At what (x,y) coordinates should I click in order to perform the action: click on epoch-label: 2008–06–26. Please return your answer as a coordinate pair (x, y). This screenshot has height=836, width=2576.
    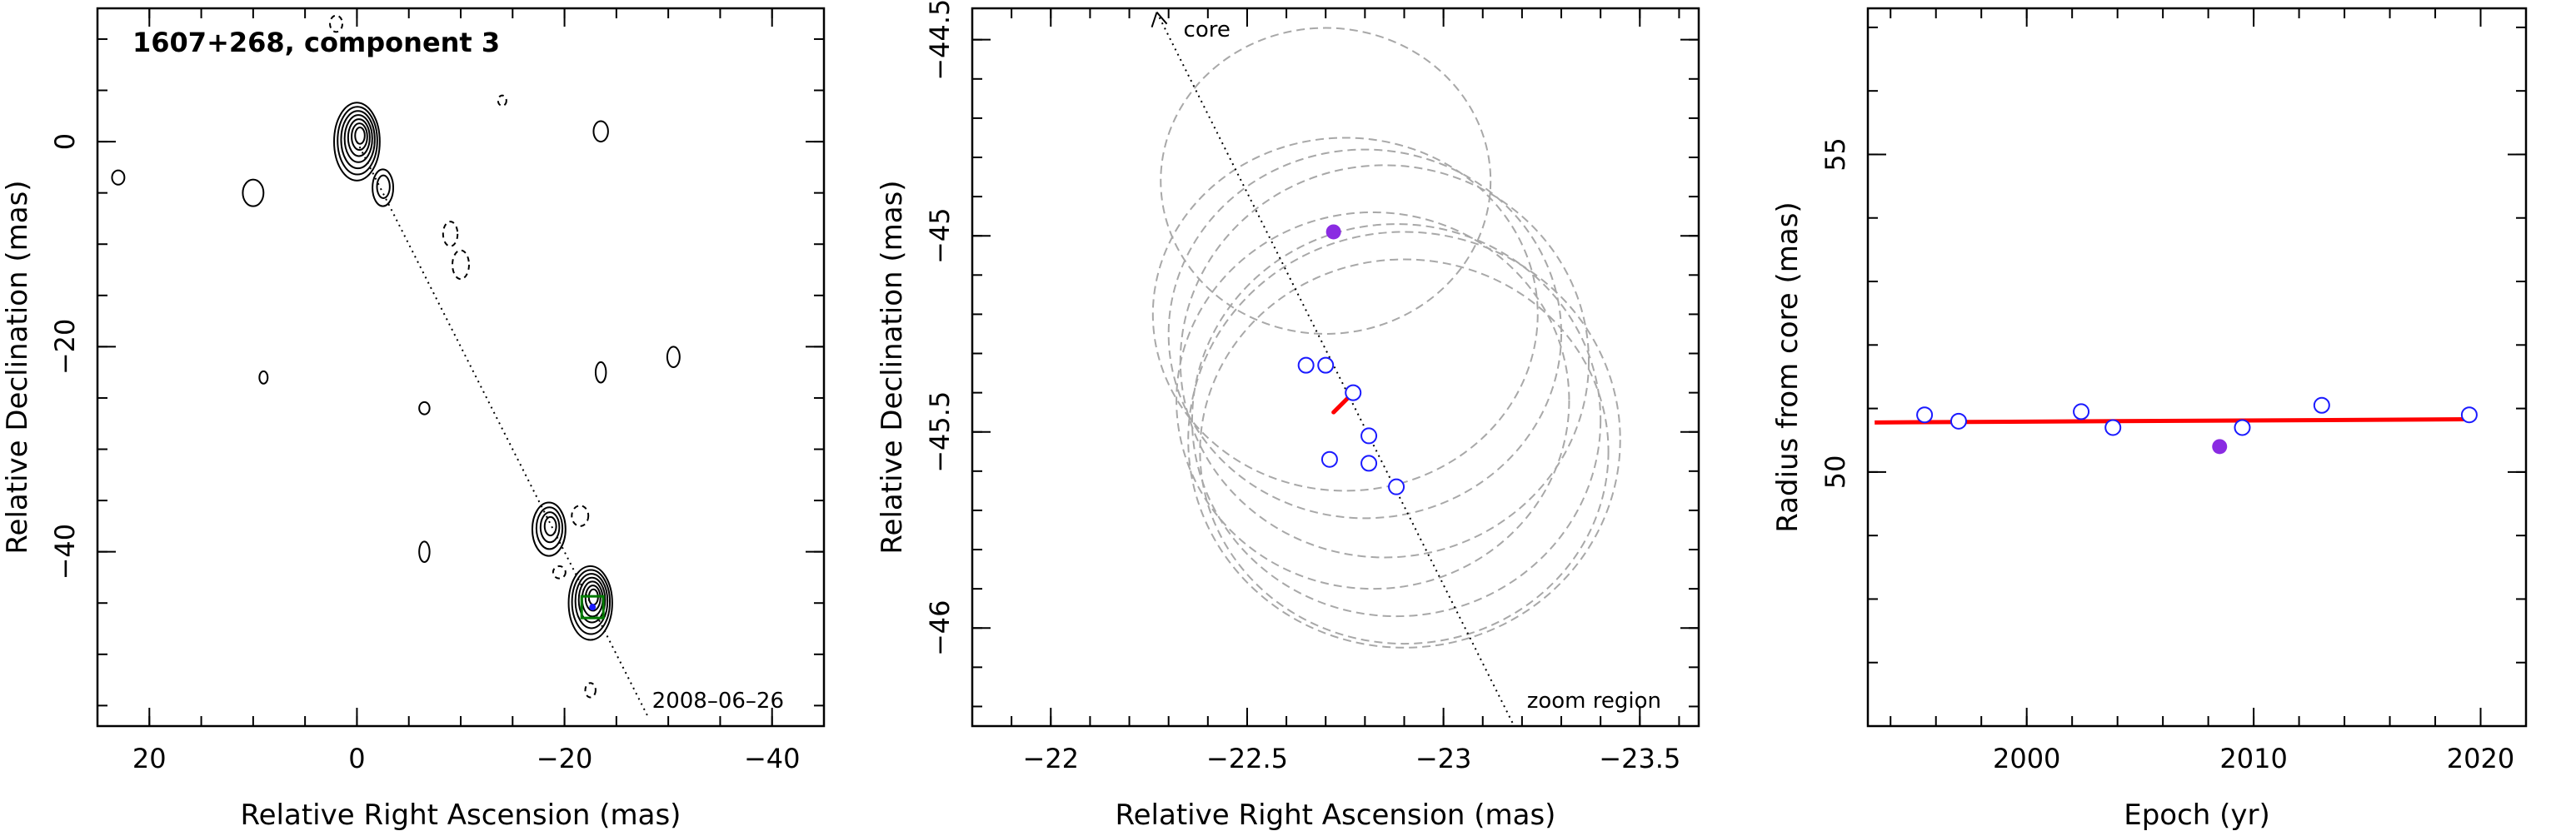
    Looking at the image, I should click on (718, 701).